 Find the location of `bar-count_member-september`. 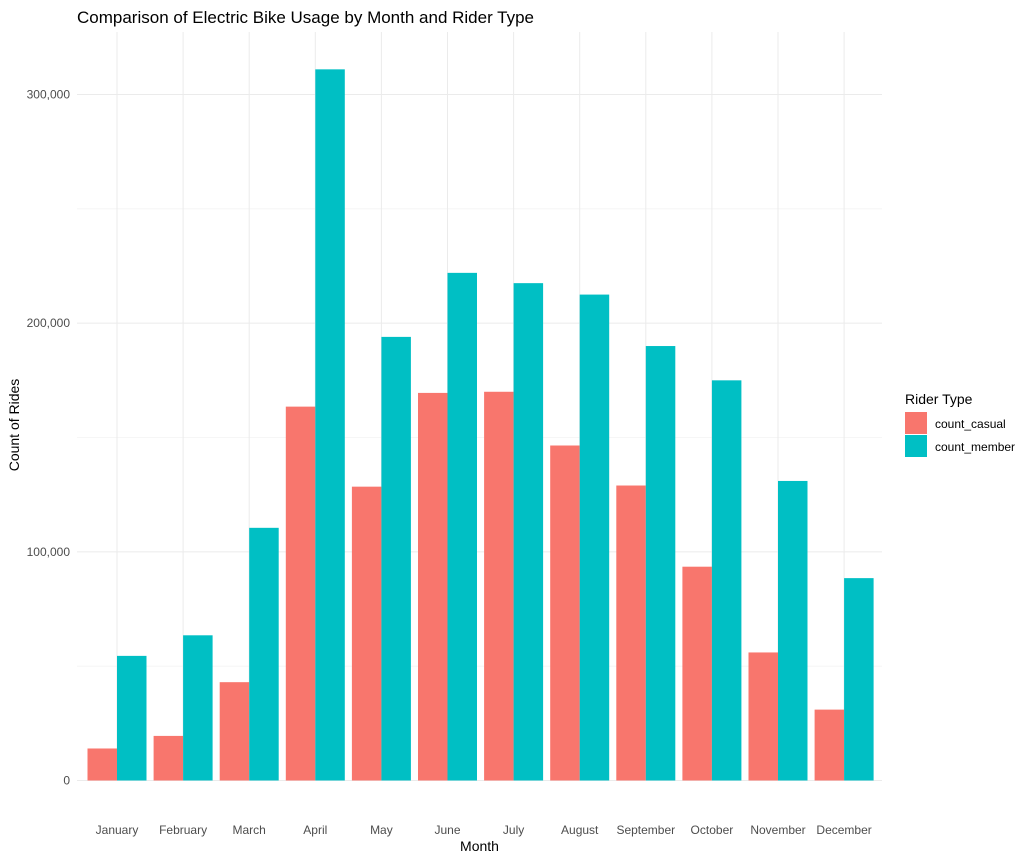

bar-count_member-september is located at coordinates (660, 563).